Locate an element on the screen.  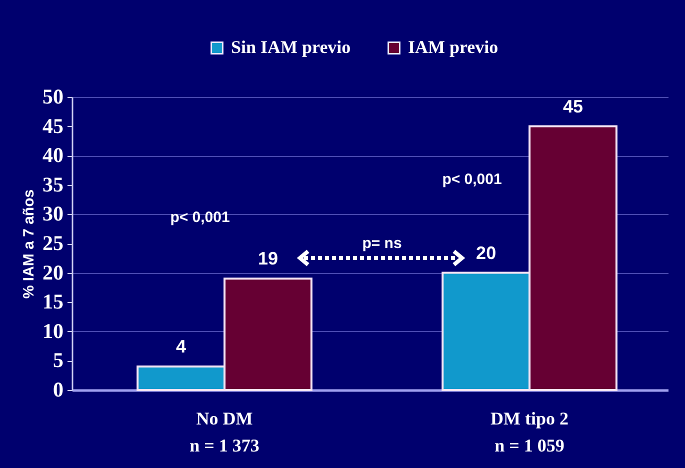
y-tick-label: 50 is located at coordinates (53, 96).